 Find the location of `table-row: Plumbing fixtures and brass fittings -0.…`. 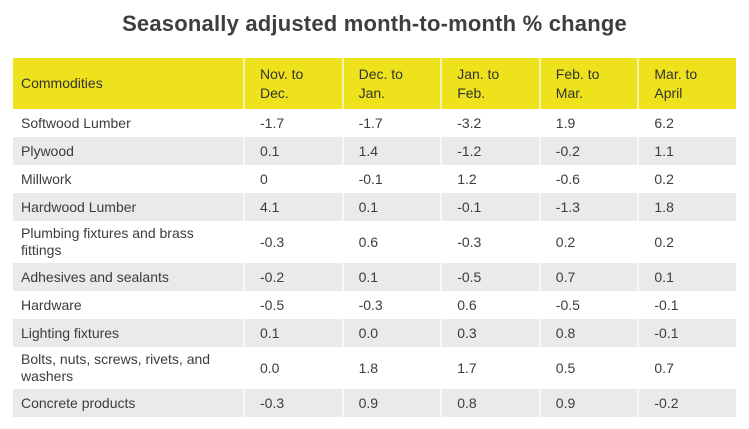

table-row: Plumbing fixtures and brass fittings -0.… is located at coordinates (374, 242).